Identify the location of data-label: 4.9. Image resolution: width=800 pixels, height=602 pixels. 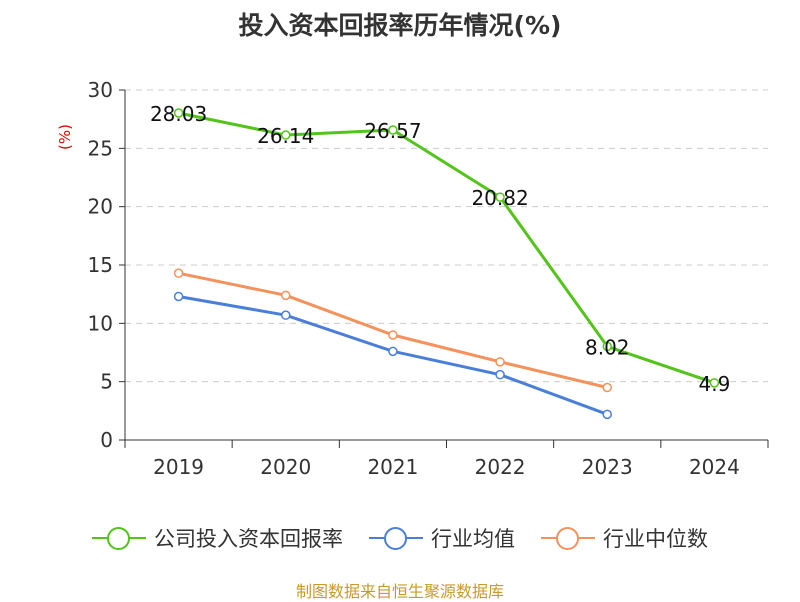
(715, 384).